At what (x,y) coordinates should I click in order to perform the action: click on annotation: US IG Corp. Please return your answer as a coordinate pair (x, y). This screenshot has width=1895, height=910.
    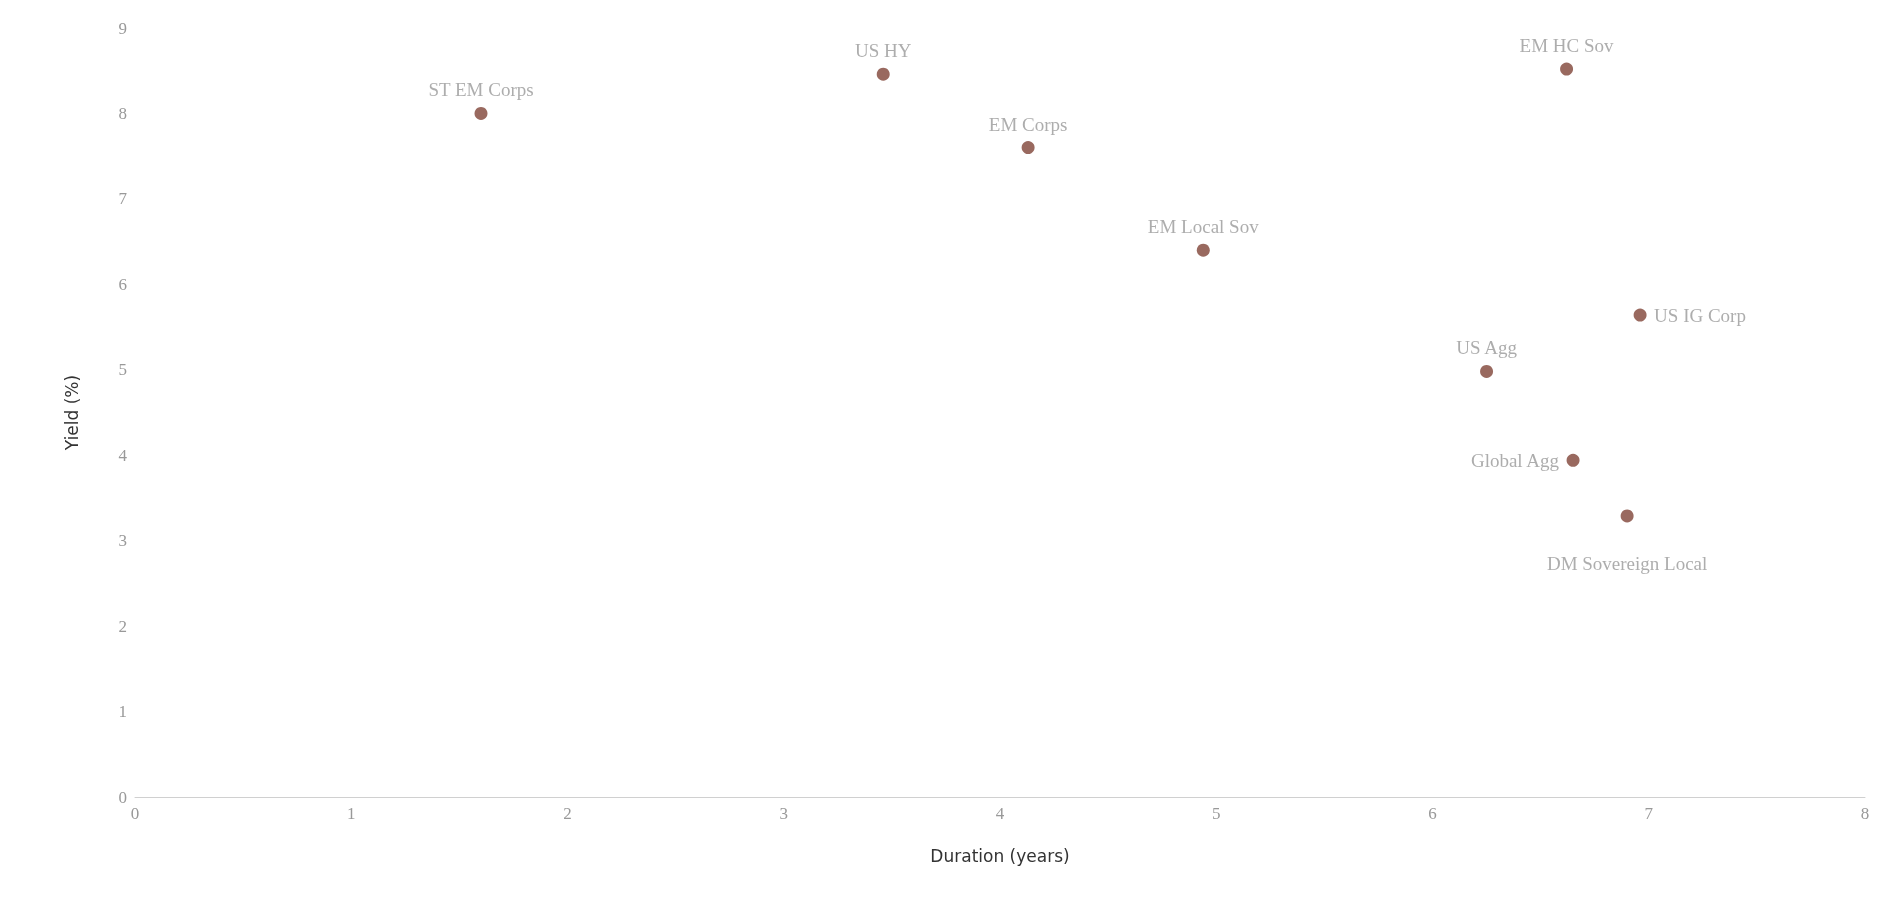
    Looking at the image, I should click on (1700, 315).